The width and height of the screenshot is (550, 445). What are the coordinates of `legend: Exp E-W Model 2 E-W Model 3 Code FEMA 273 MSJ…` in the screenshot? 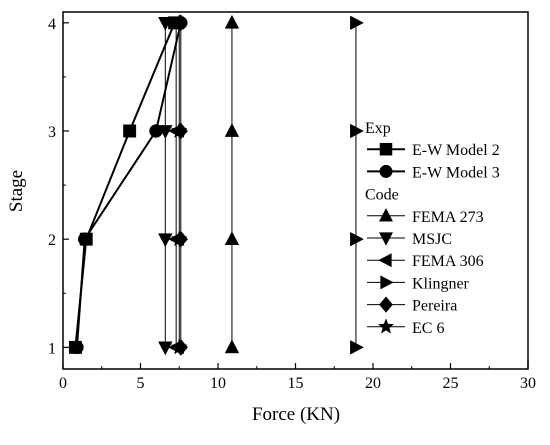 It's located at (432, 228).